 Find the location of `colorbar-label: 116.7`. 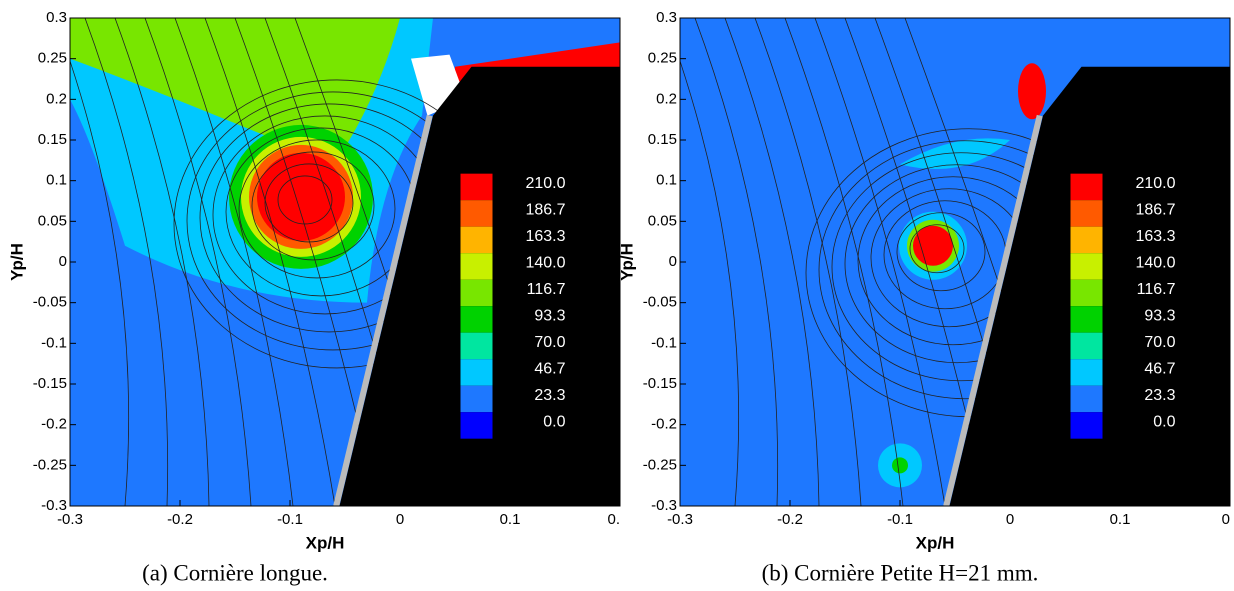

colorbar-label: 116.7 is located at coordinates (1156, 289).